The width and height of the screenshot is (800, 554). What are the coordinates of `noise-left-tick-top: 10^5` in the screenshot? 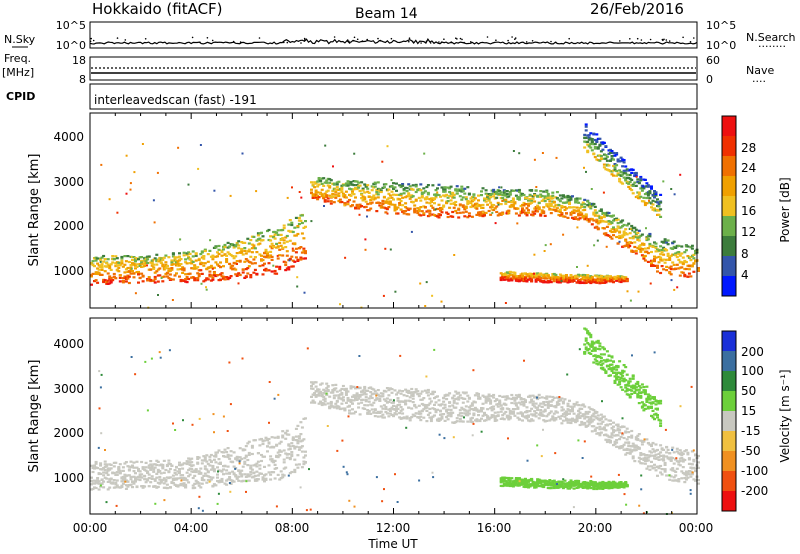 It's located at (71, 25).